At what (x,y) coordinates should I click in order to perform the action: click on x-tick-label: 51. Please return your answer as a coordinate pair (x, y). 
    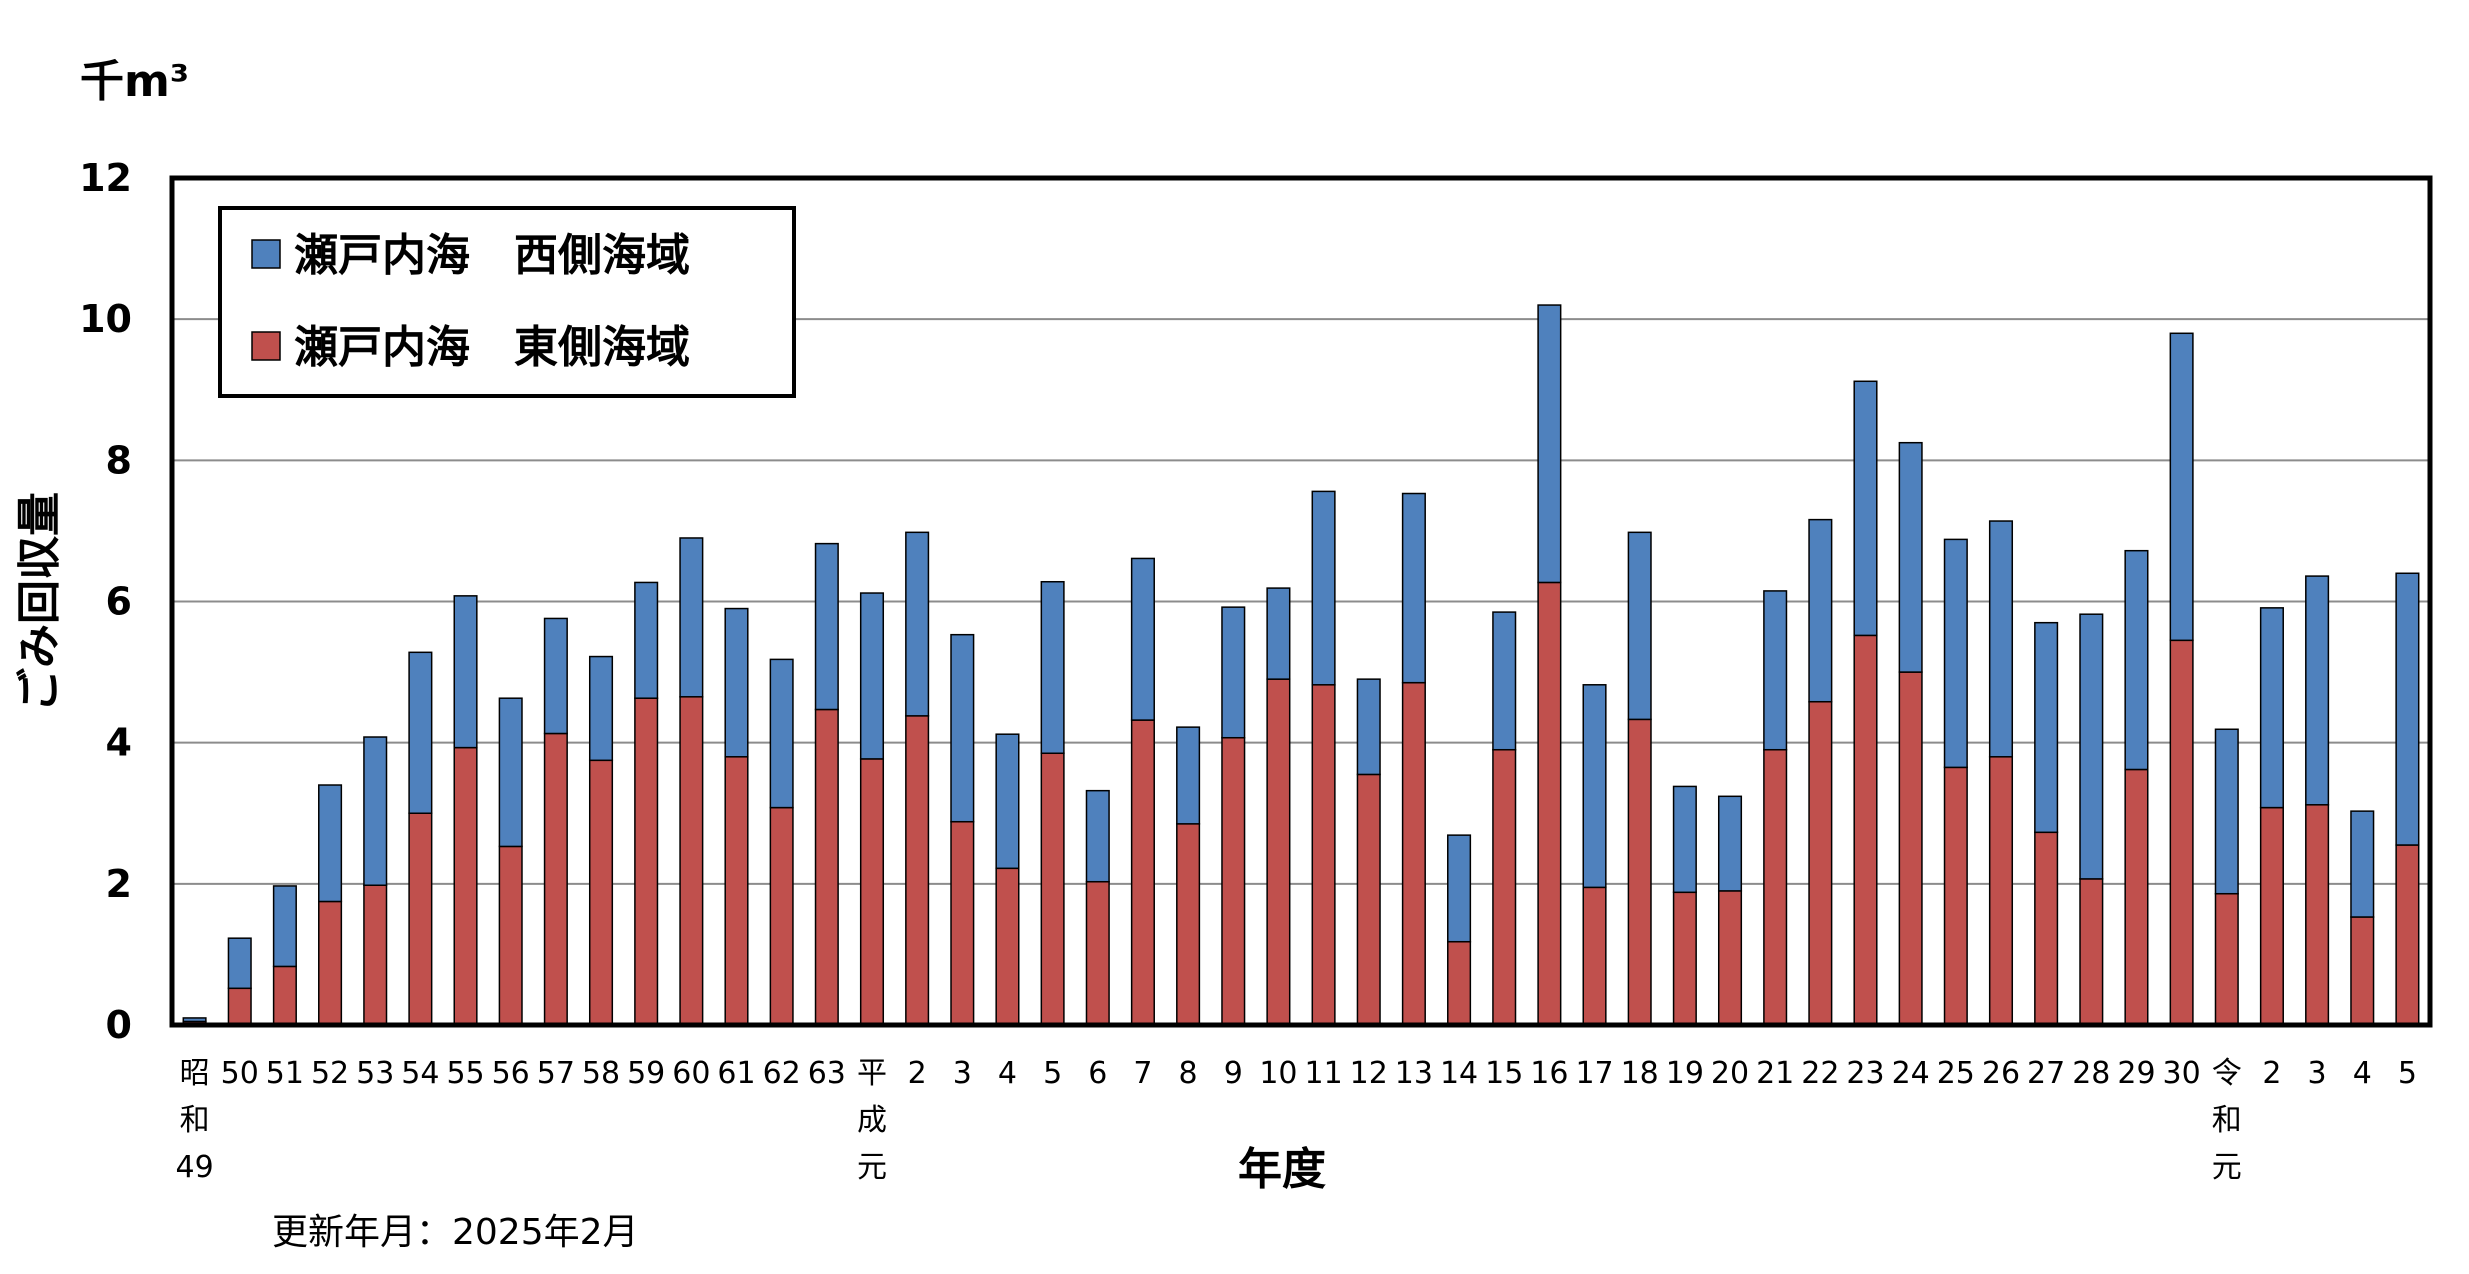
    Looking at the image, I should click on (285, 1073).